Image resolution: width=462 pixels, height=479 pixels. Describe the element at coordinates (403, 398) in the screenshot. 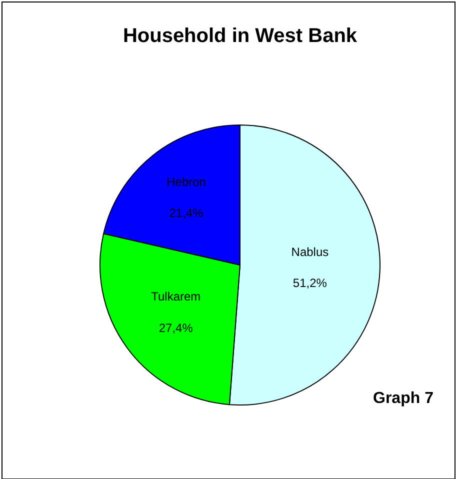

I see `caption: Graph 7` at that location.